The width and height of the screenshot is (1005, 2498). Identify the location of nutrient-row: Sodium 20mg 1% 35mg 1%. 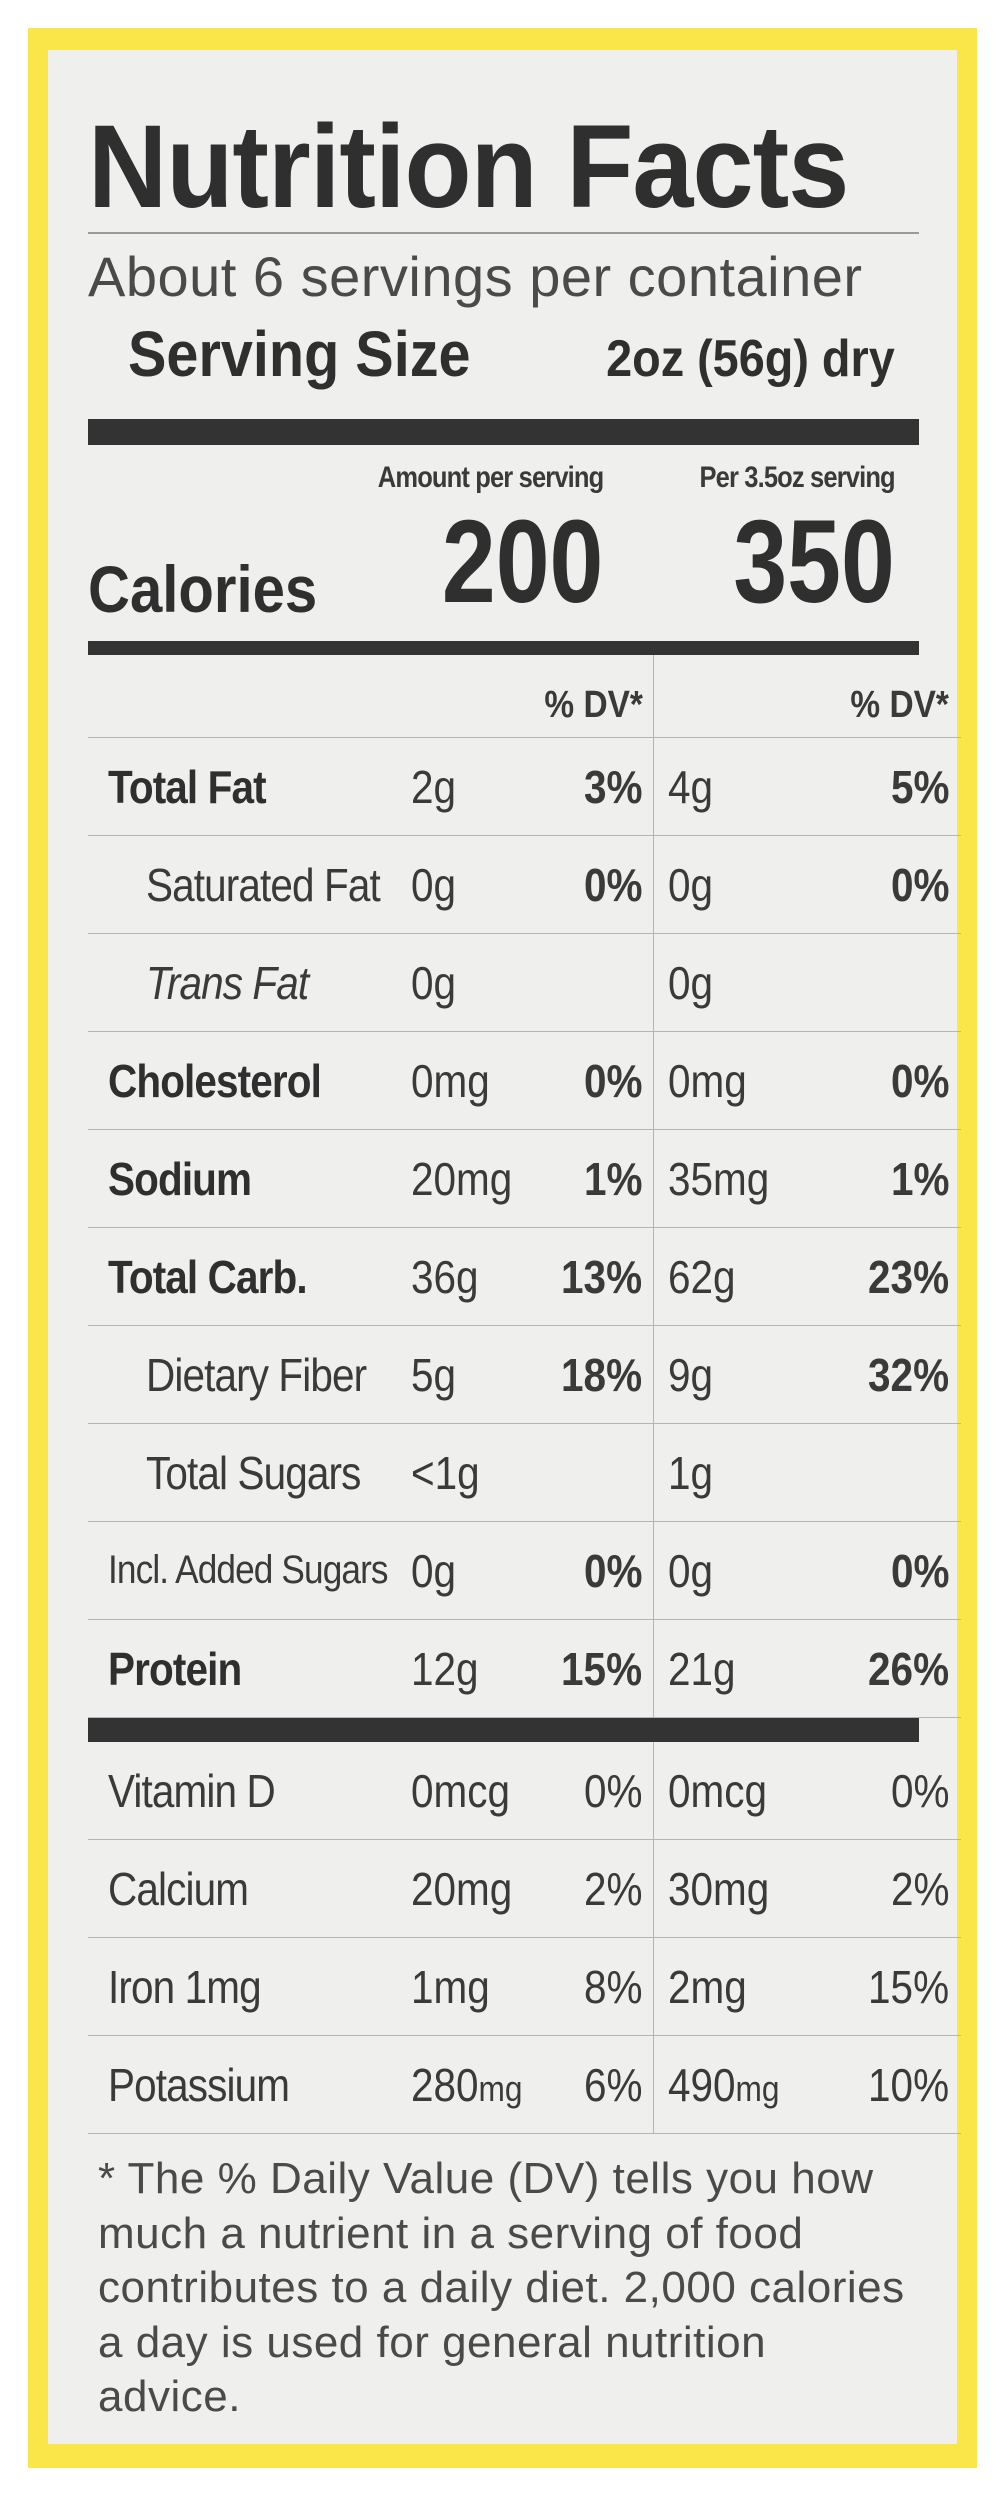
(524, 1178).